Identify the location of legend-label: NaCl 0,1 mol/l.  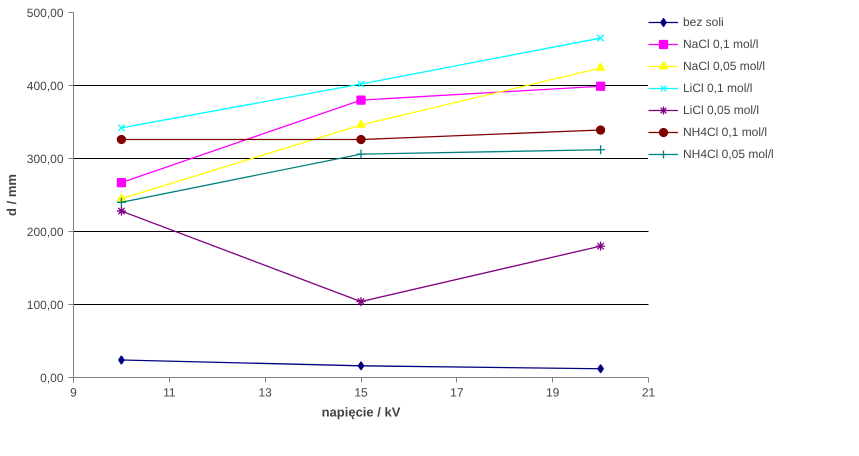
(720, 44).